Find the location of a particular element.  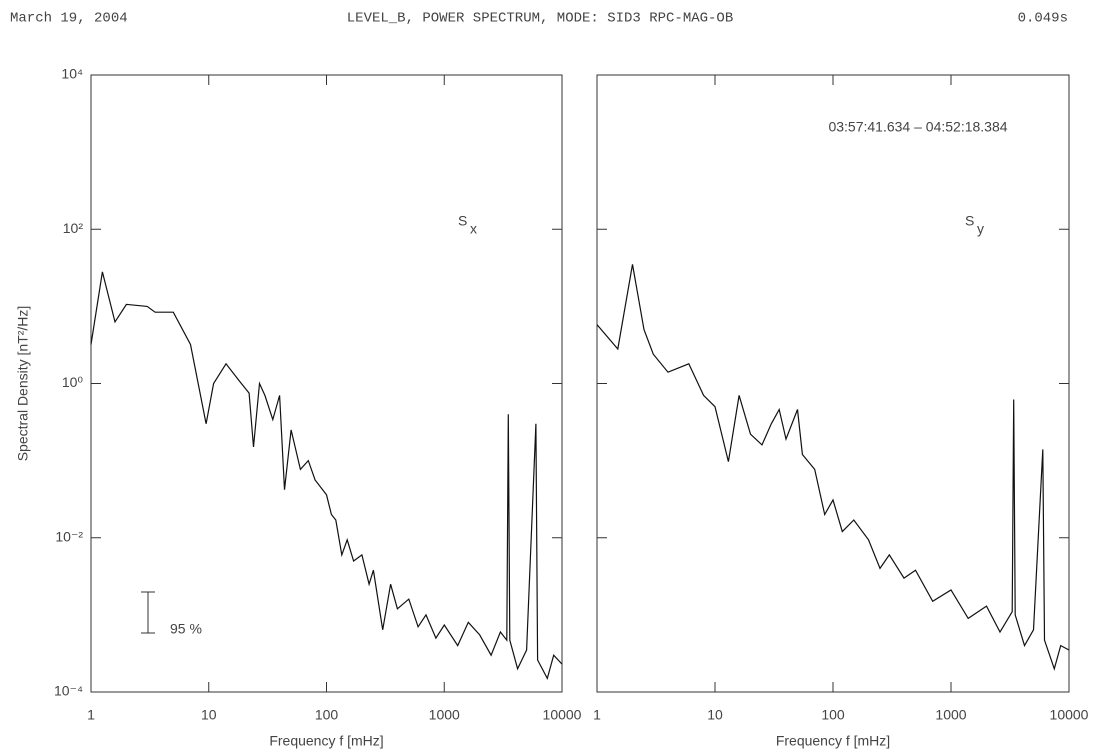

duration: 0.049s is located at coordinates (1043, 19).